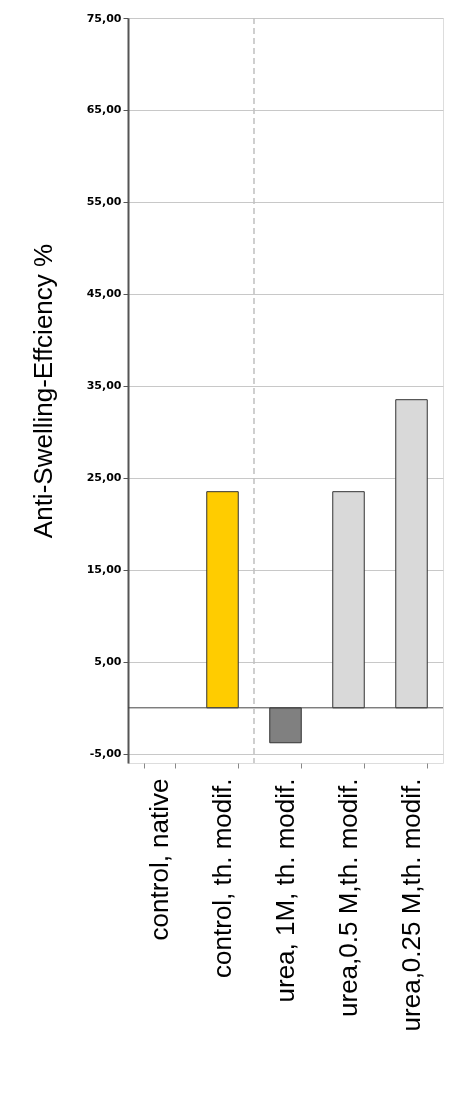 The image size is (468, 1115). Describe the element at coordinates (104, 386) in the screenshot. I see `y-tick-label: 35,00` at that location.